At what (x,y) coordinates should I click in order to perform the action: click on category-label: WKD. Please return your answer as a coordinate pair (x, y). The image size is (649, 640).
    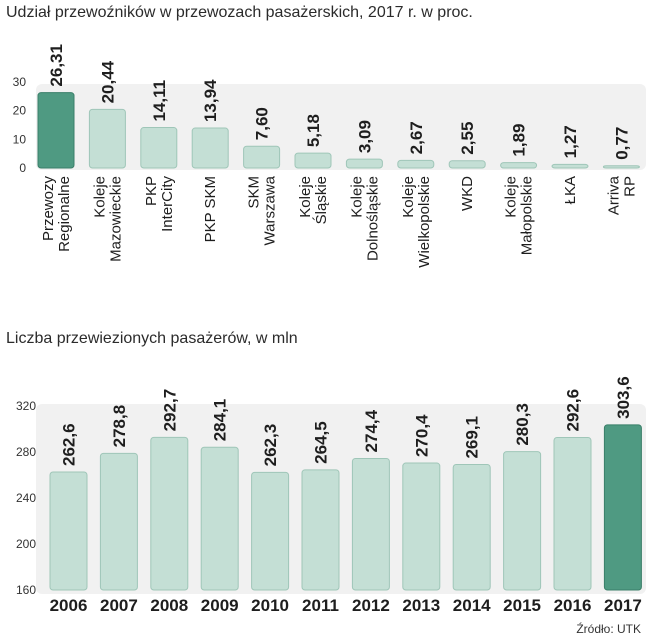
    Looking at the image, I should click on (467, 193).